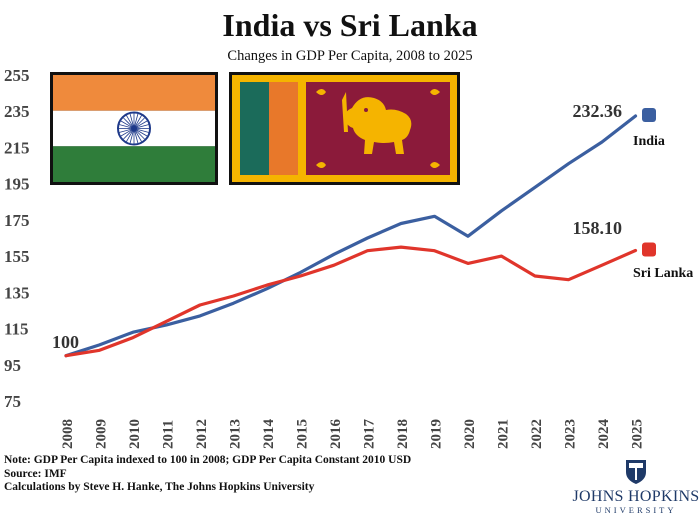 The width and height of the screenshot is (700, 520). What do you see at coordinates (598, 111) in the screenshot?
I see `india-end-value-label: 232.36` at bounding box center [598, 111].